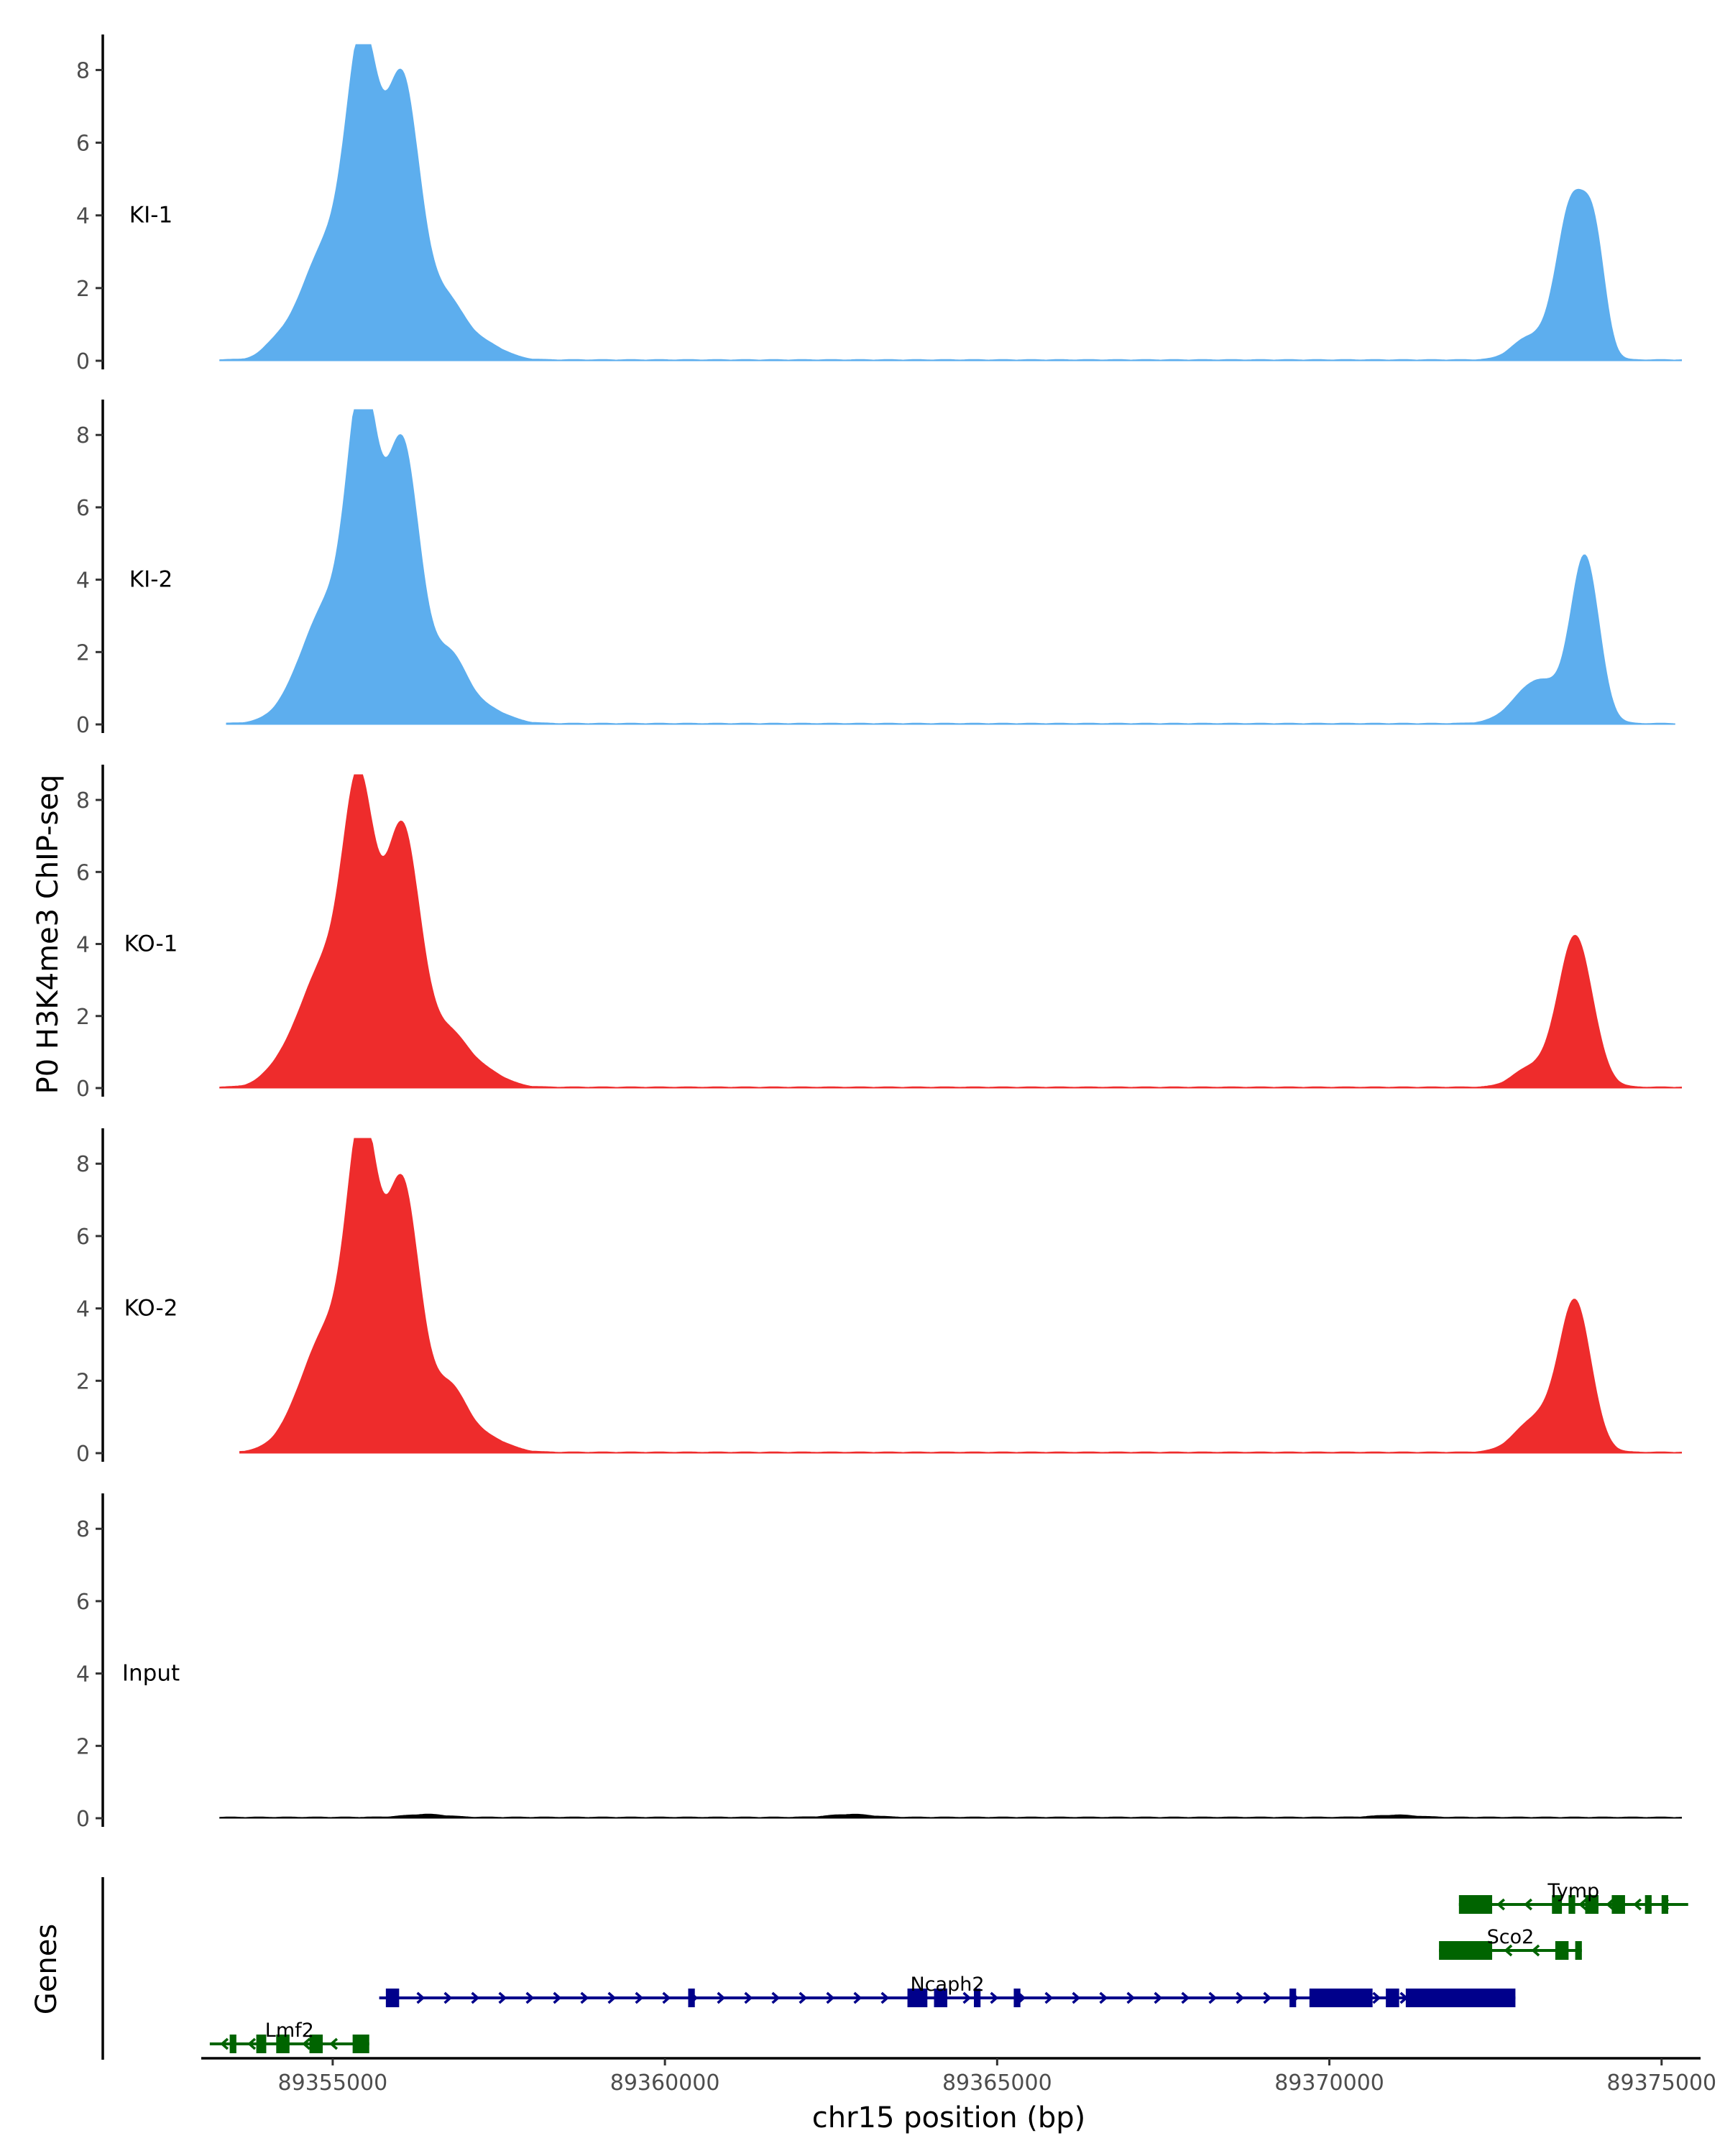 The height and width of the screenshot is (2156, 1725). What do you see at coordinates (150, 216) in the screenshot?
I see `track-label: KI-1` at bounding box center [150, 216].